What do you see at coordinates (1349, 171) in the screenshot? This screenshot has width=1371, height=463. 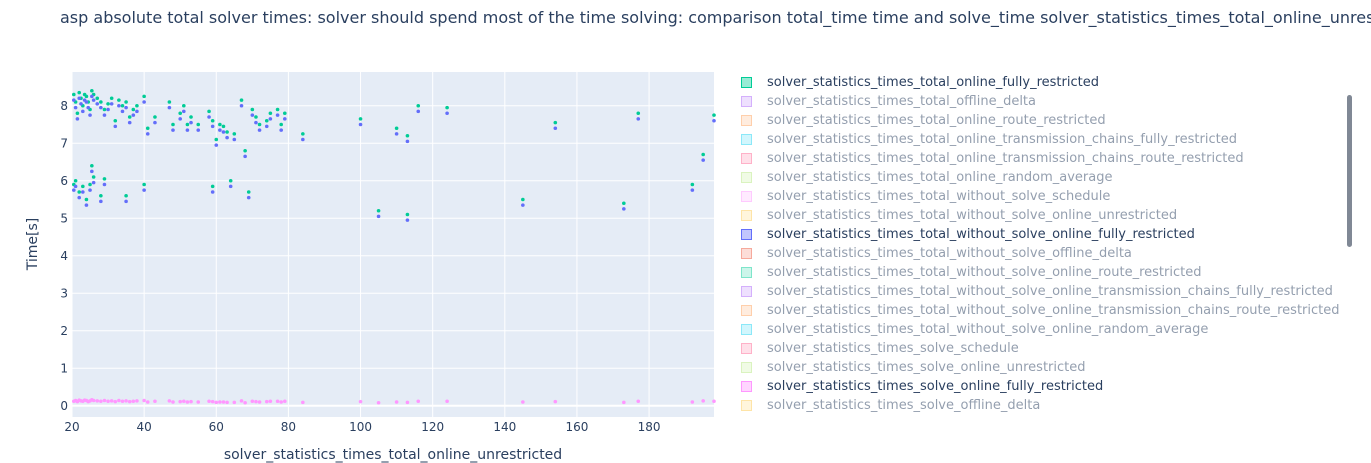 I see `legend-scrollbar` at bounding box center [1349, 171].